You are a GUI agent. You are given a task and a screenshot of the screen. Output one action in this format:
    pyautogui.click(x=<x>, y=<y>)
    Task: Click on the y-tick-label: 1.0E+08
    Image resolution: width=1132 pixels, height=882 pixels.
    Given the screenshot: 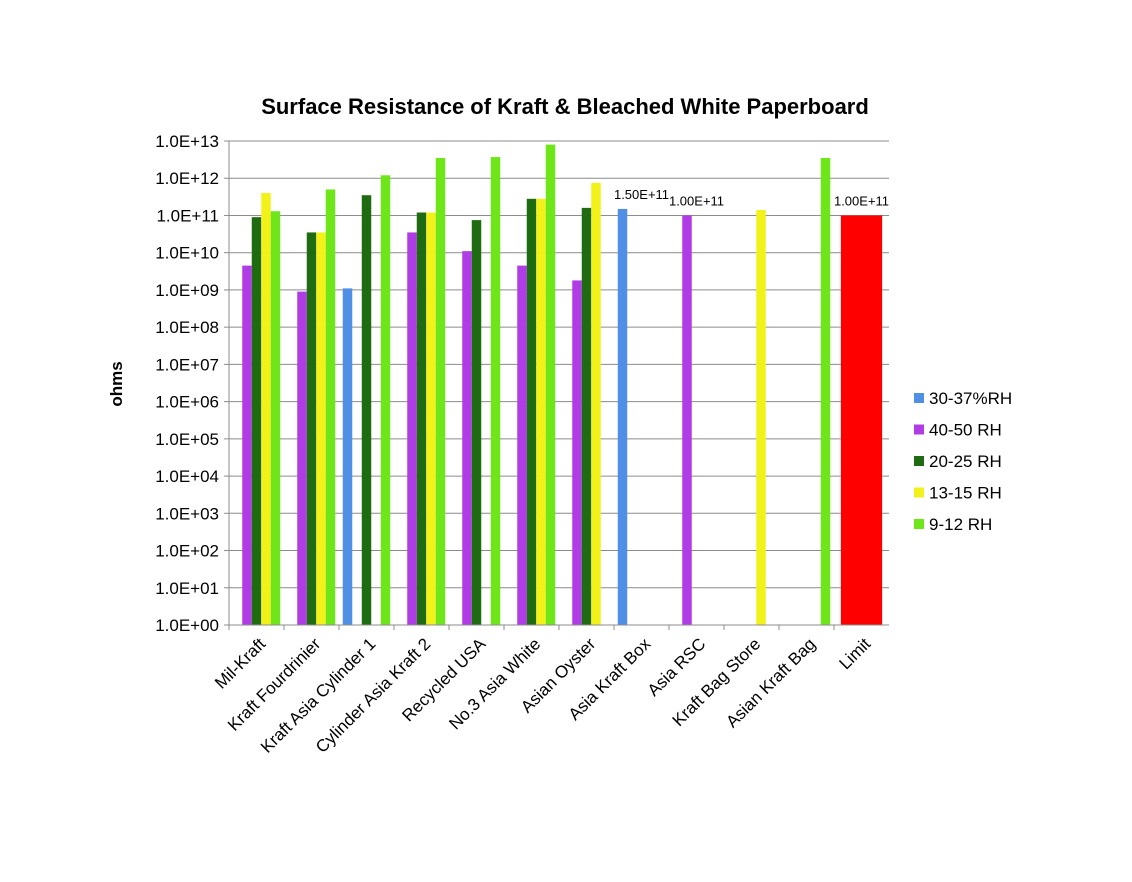 What is the action you would take?
    pyautogui.click(x=187, y=327)
    